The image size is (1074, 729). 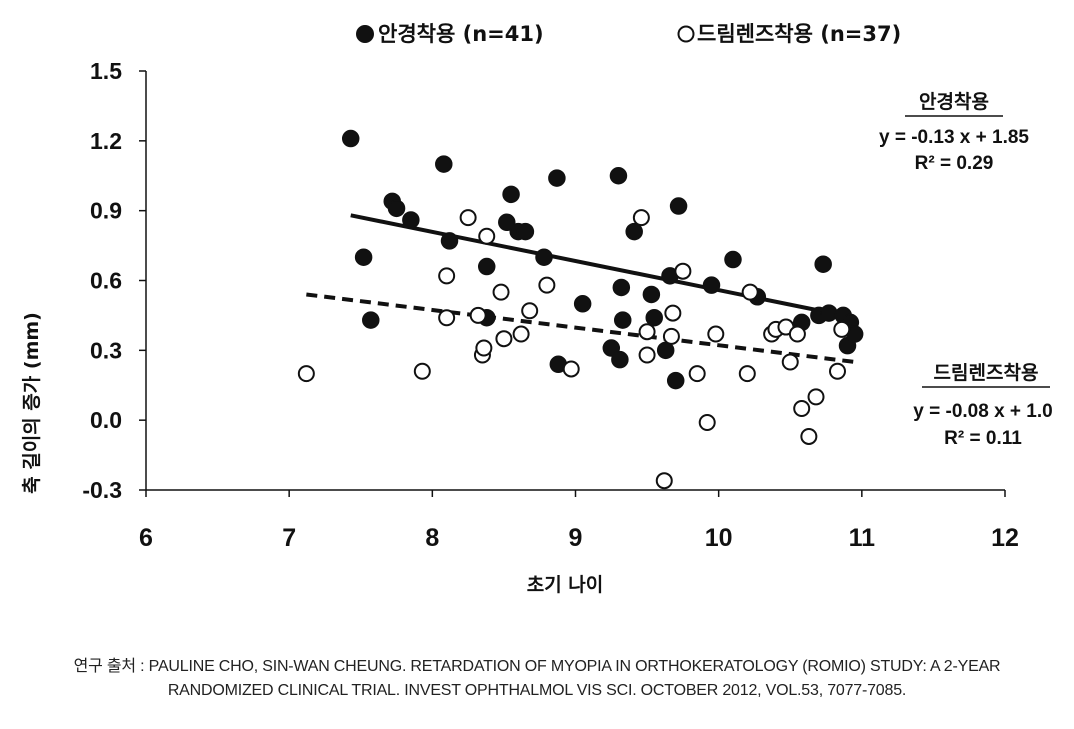 What do you see at coordinates (102, 490) in the screenshot?
I see `y-tick-label: -0.3` at bounding box center [102, 490].